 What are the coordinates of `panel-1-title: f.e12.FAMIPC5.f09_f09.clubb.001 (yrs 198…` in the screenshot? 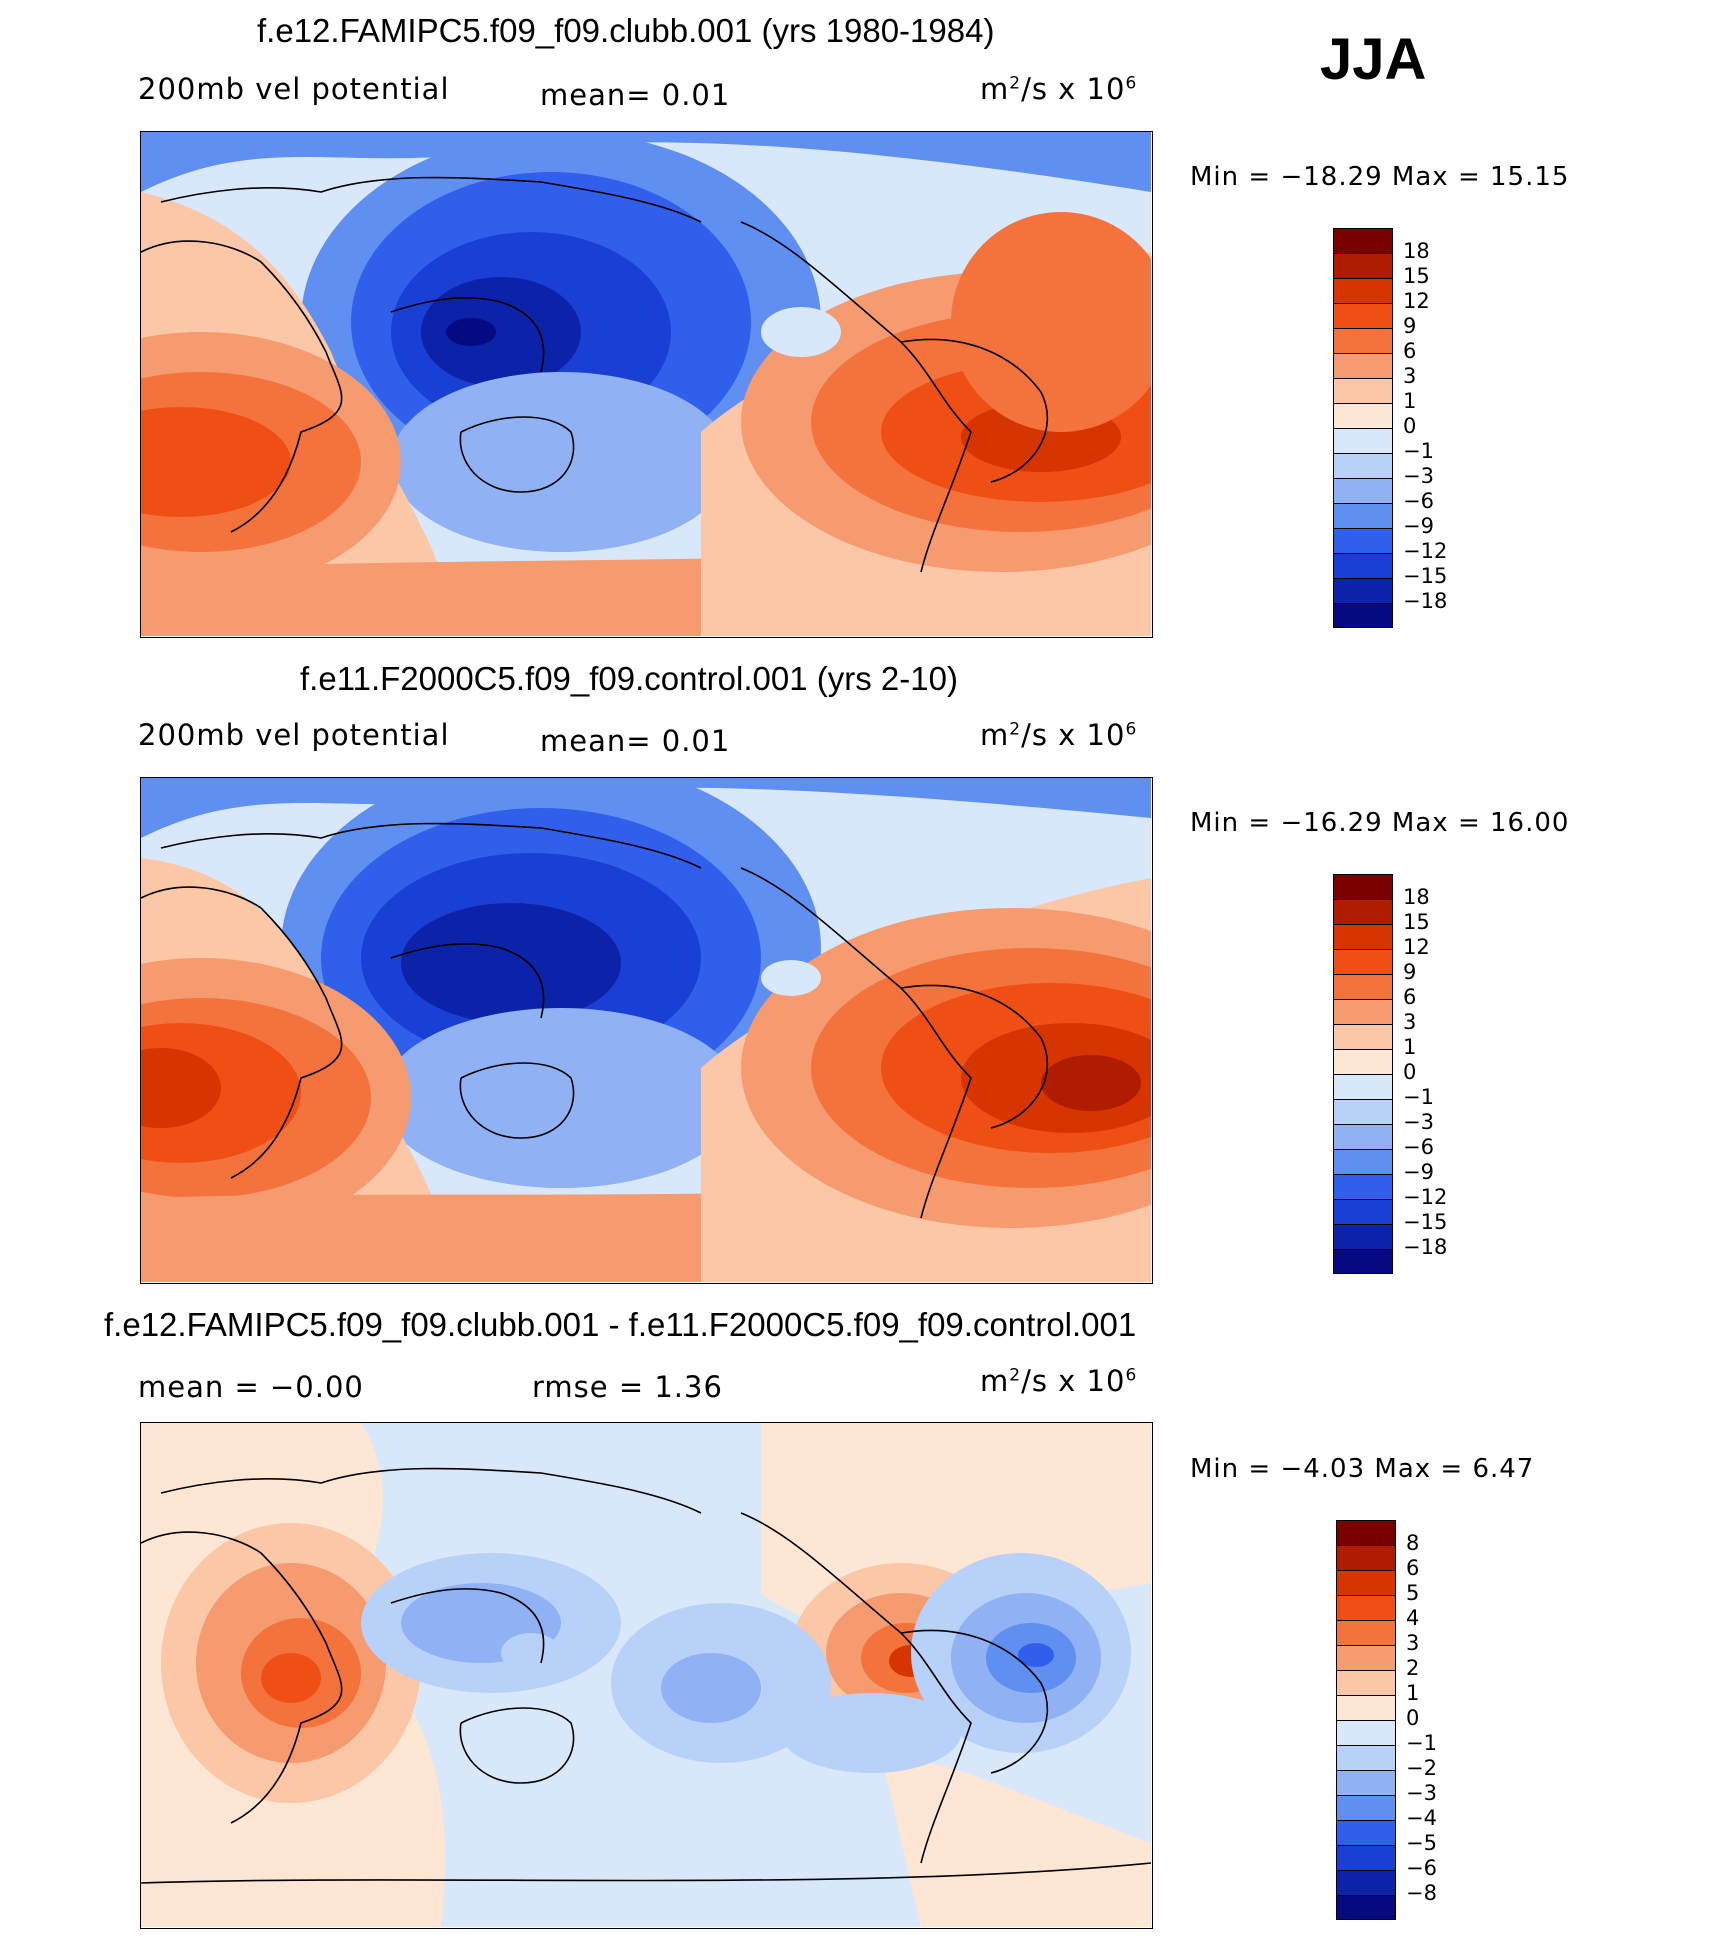 It's located at (626, 30).